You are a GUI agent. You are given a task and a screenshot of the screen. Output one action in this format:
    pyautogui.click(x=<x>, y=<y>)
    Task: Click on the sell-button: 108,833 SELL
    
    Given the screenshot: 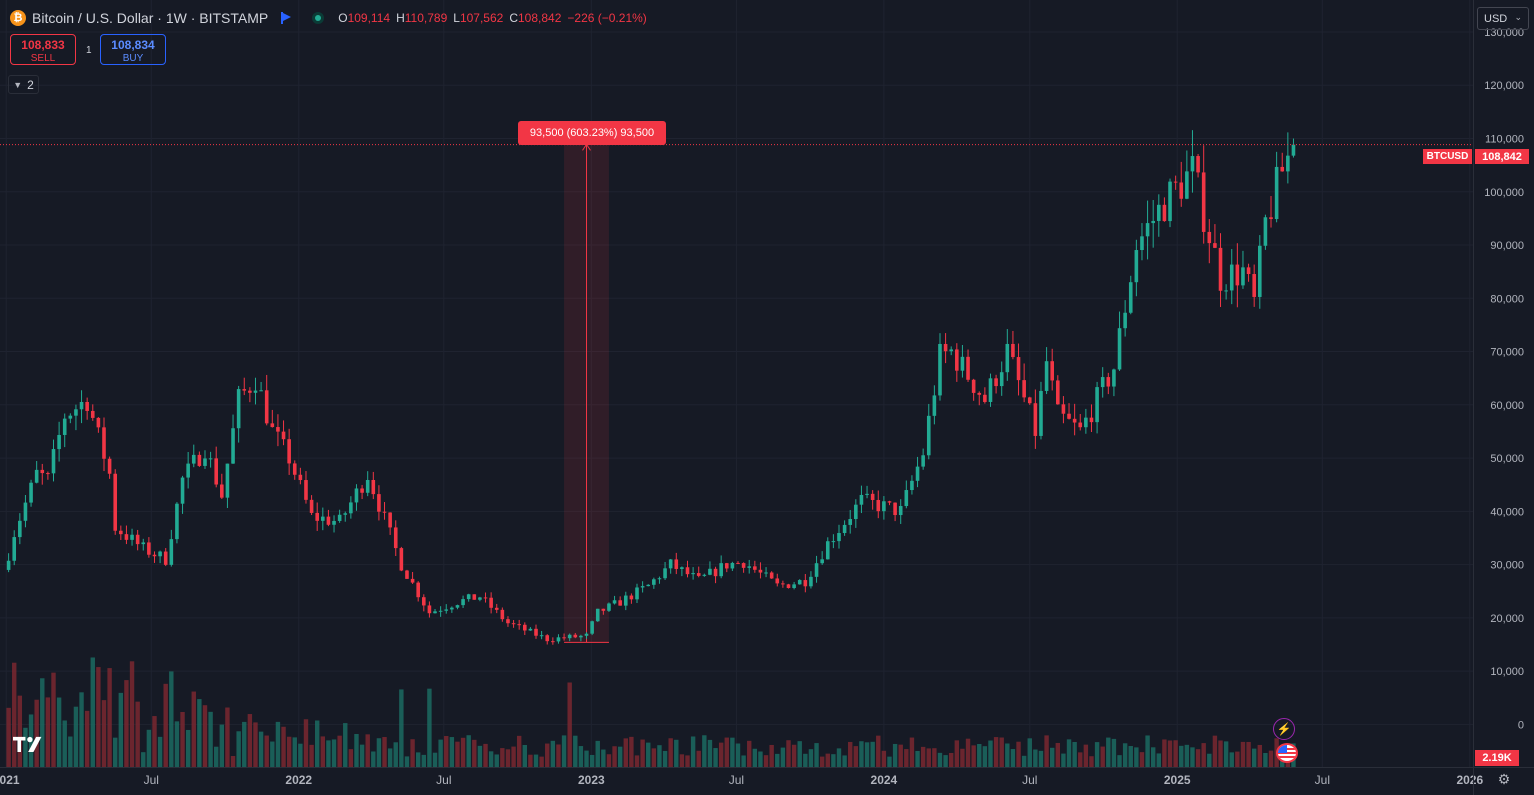 What is the action you would take?
    pyautogui.click(x=43, y=49)
    